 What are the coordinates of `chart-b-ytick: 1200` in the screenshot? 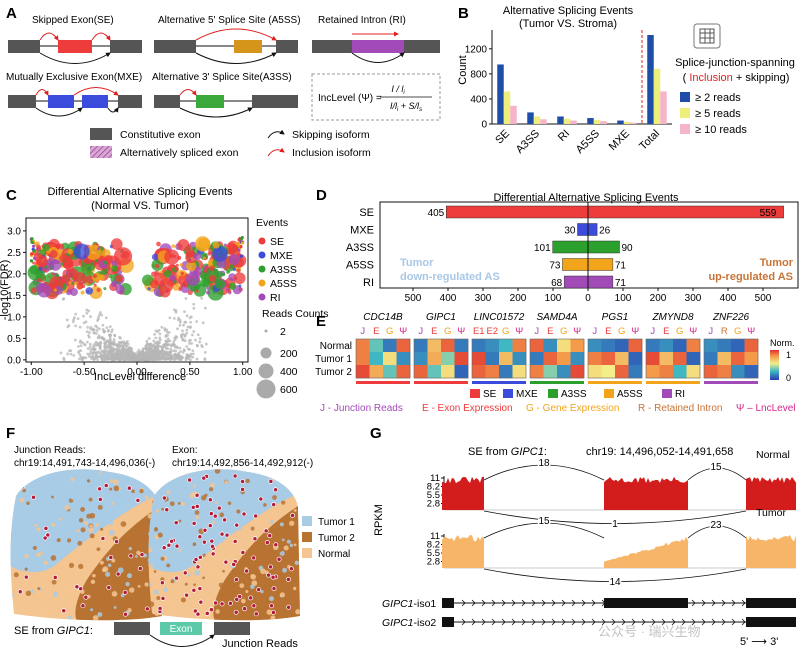 It's located at (476, 49).